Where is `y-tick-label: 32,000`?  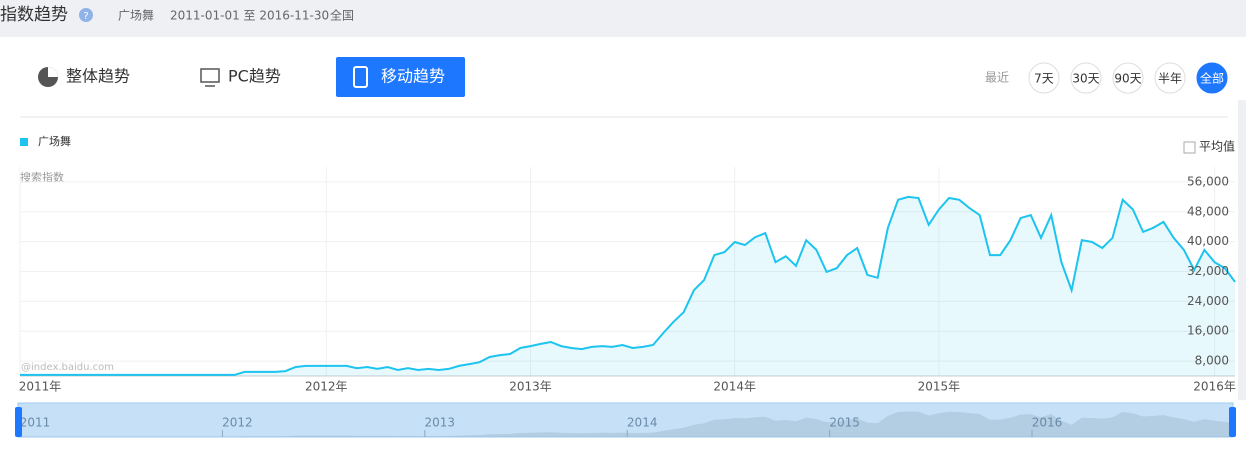 y-tick-label: 32,000 is located at coordinates (1208, 271).